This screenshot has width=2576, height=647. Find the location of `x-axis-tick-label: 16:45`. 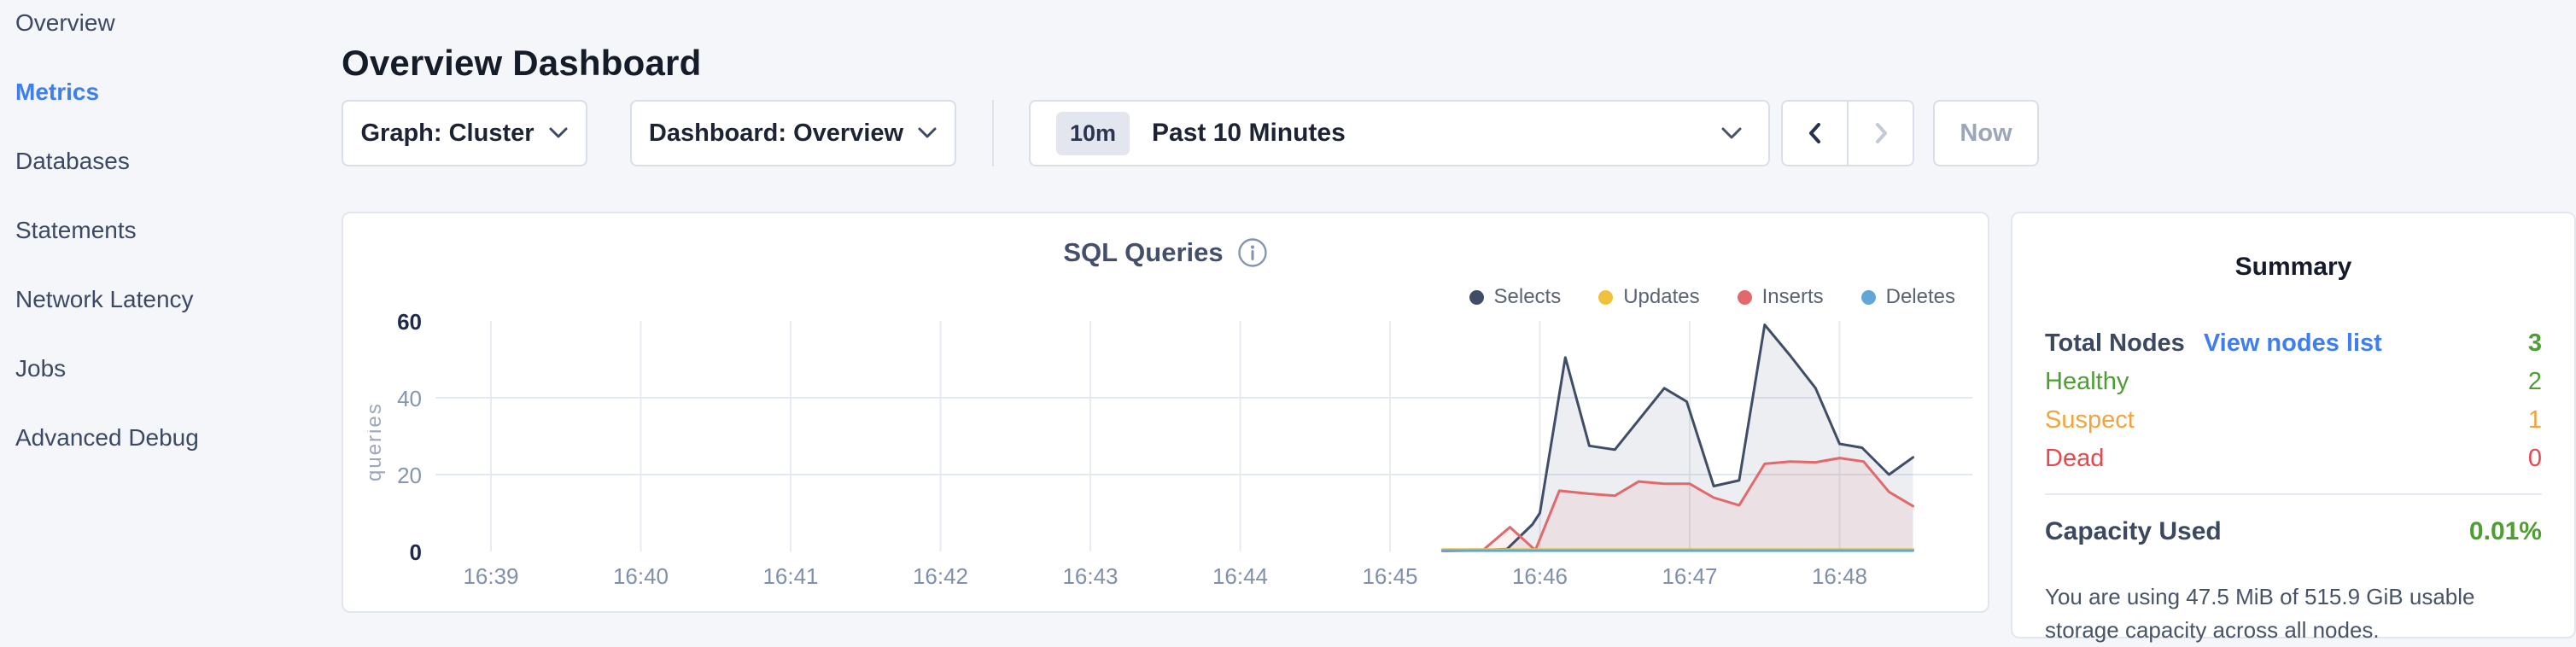

x-axis-tick-label: 16:45 is located at coordinates (1389, 576).